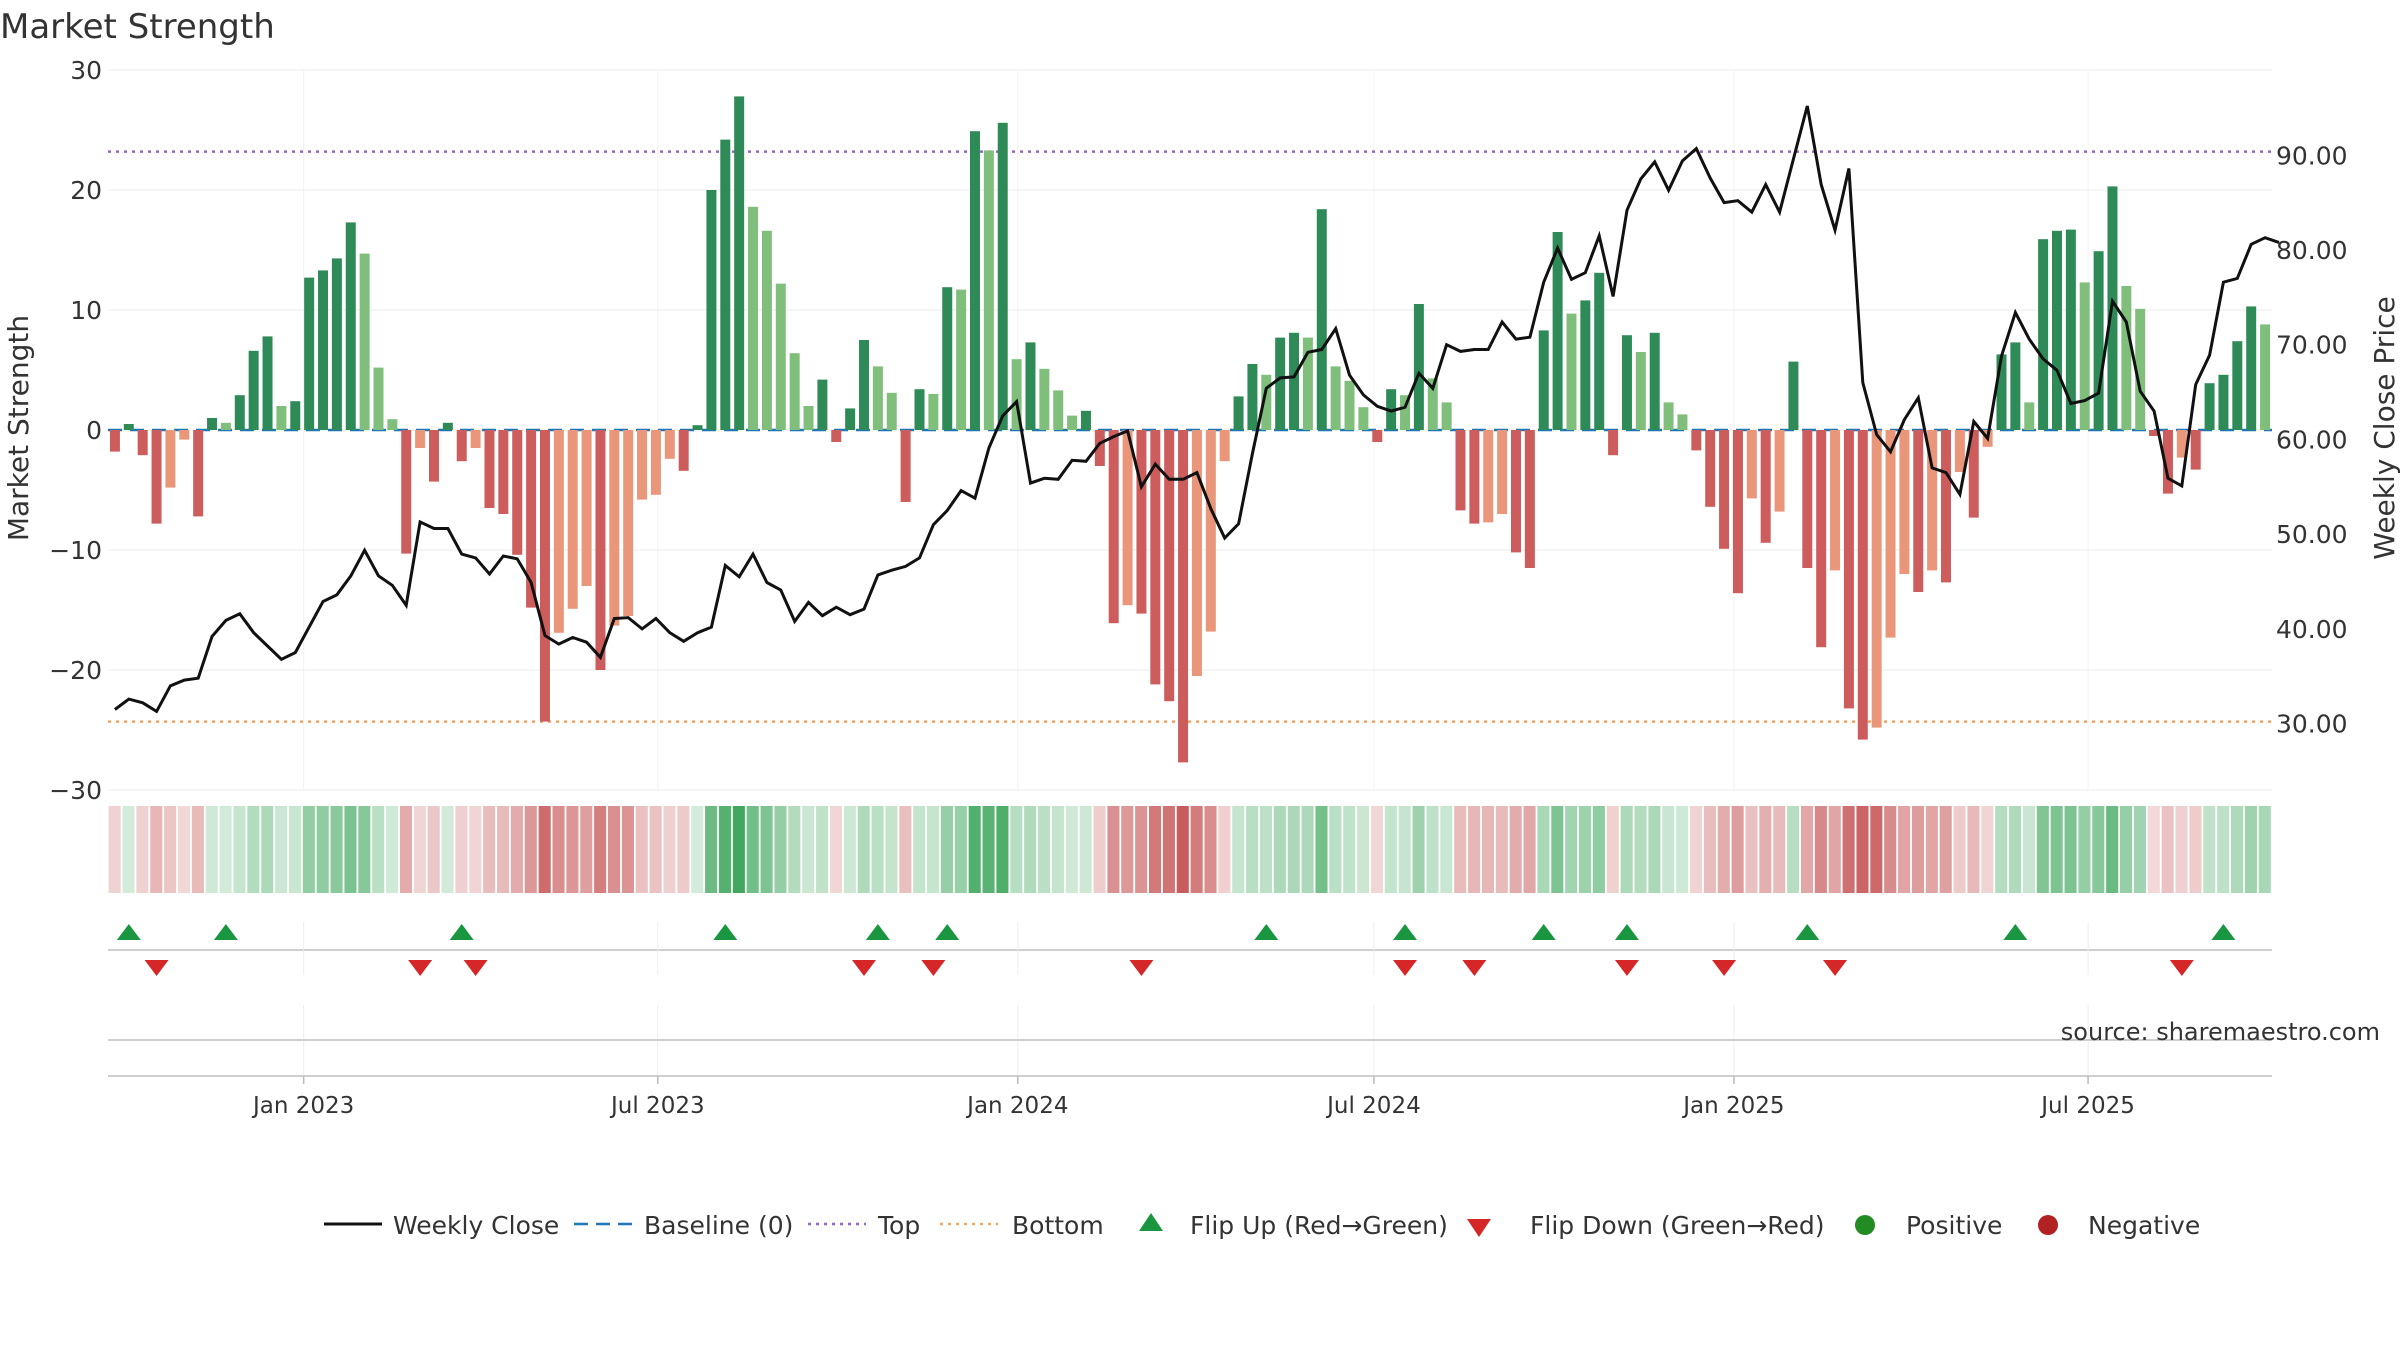 The image size is (2400, 1350). What do you see at coordinates (2384, 427) in the screenshot?
I see `y2-axis-label: Weekly Close Price` at bounding box center [2384, 427].